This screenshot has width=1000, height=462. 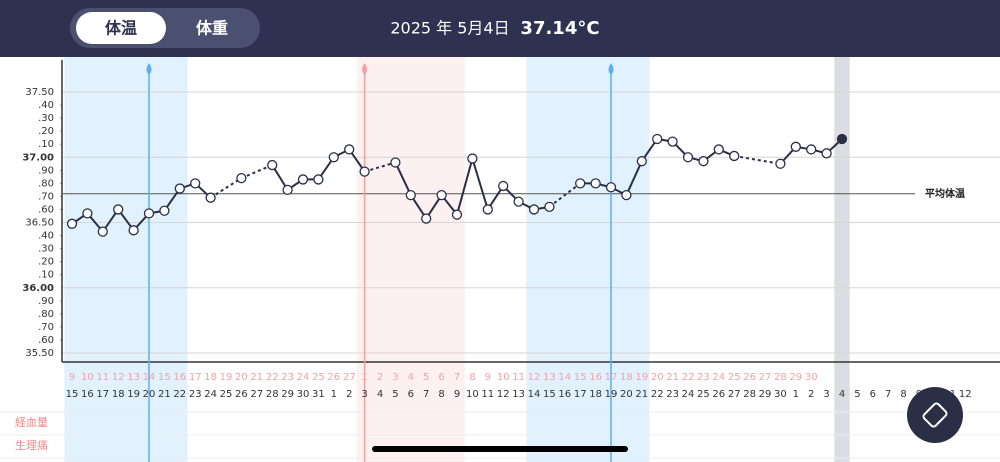 What do you see at coordinates (626, 377) in the screenshot?
I see `cycle-day-label: 18` at bounding box center [626, 377].